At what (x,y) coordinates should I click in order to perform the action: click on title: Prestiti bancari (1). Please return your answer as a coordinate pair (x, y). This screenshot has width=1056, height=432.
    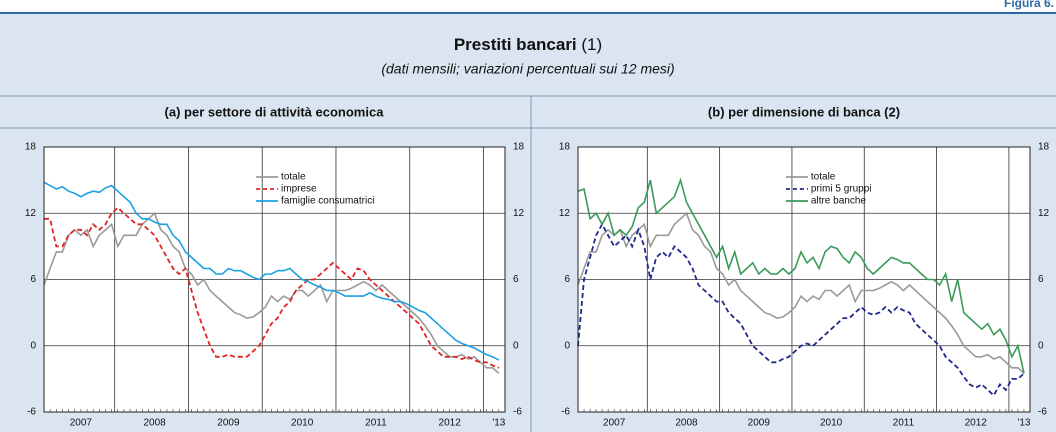
    Looking at the image, I should click on (528, 44).